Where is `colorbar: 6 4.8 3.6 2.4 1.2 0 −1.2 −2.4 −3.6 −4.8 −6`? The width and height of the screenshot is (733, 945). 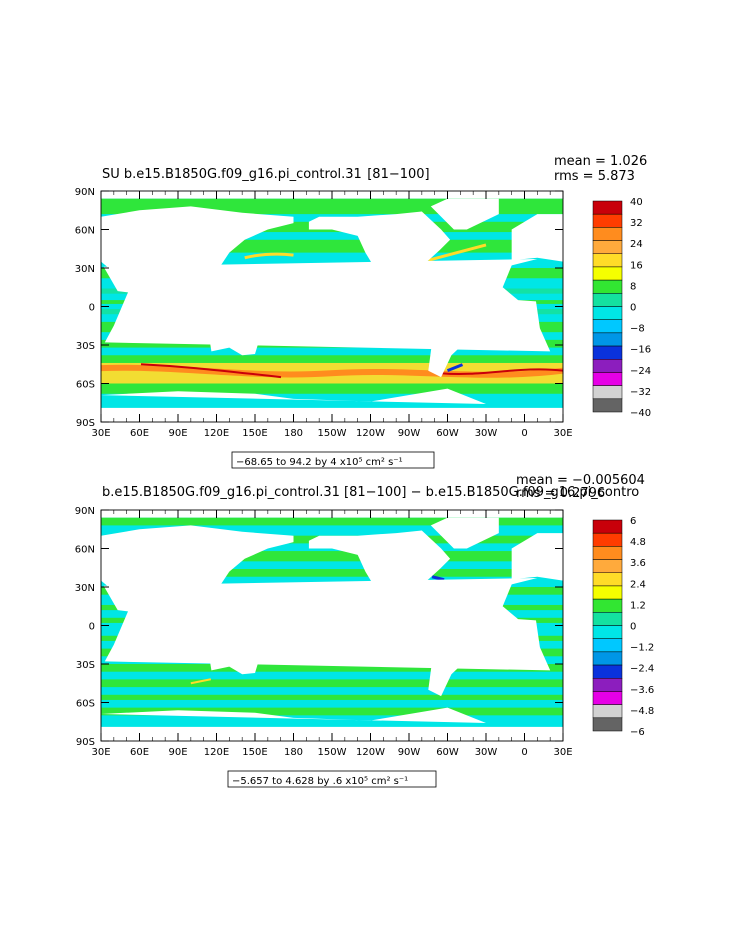 colorbar: 6 4.8 3.6 2.4 1.2 0 −1.2 −2.4 −3.6 −4.8 −6 is located at coordinates (623, 627).